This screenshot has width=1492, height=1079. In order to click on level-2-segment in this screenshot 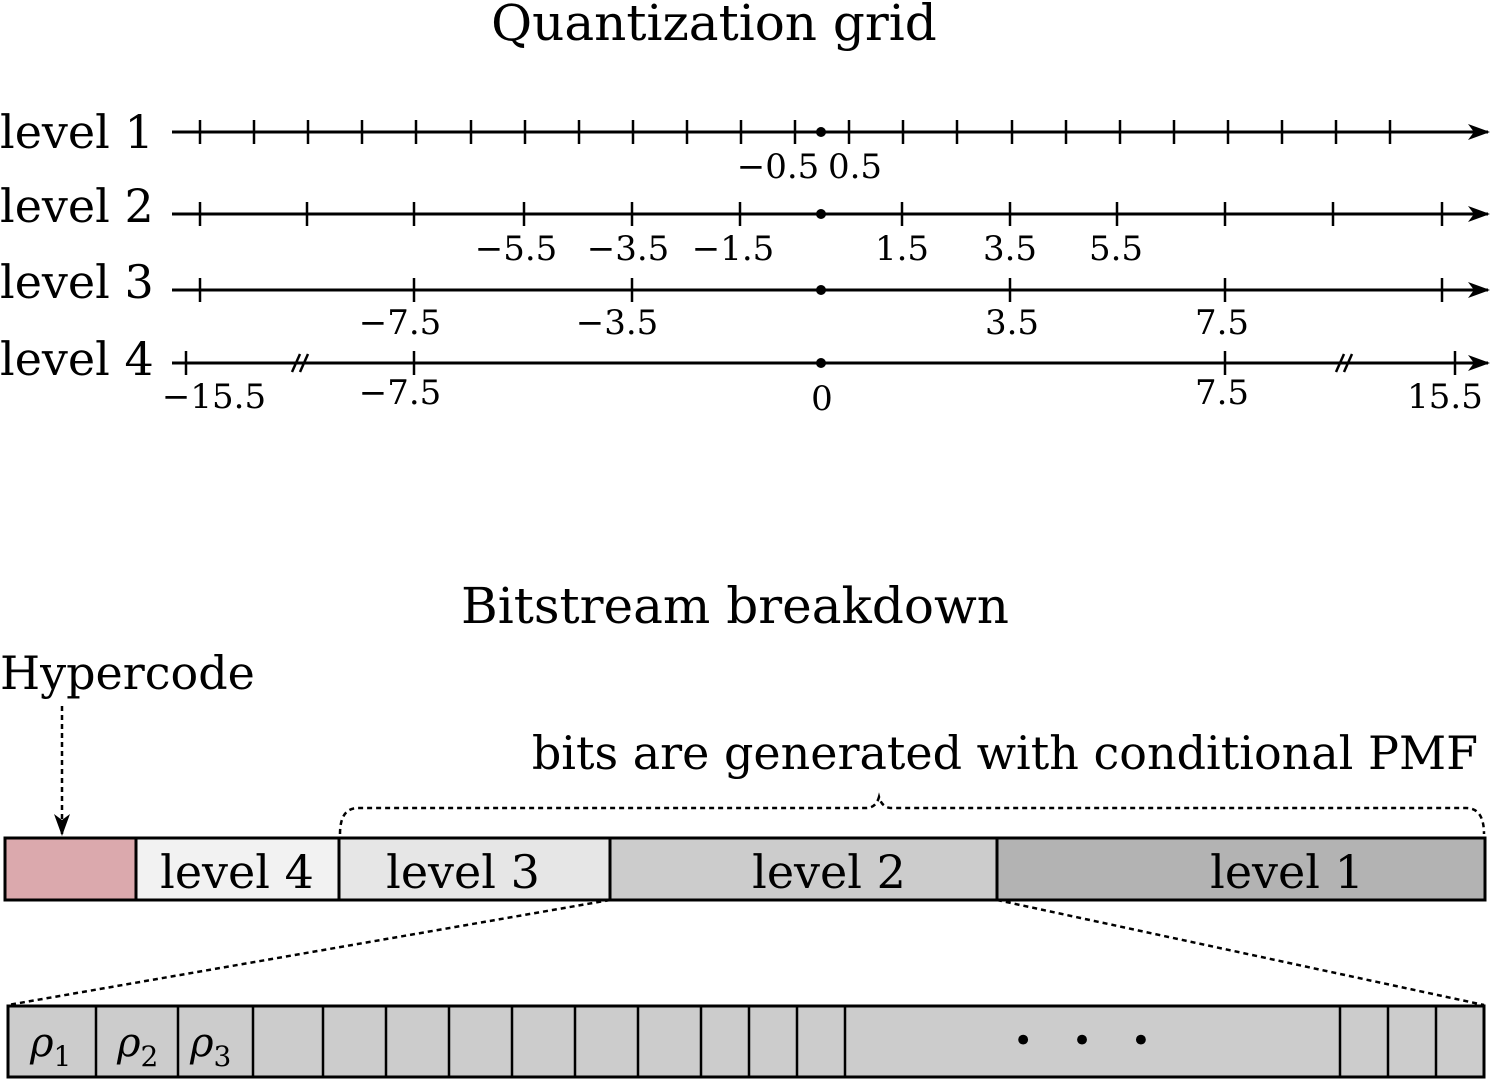, I will do `click(803, 869)`.